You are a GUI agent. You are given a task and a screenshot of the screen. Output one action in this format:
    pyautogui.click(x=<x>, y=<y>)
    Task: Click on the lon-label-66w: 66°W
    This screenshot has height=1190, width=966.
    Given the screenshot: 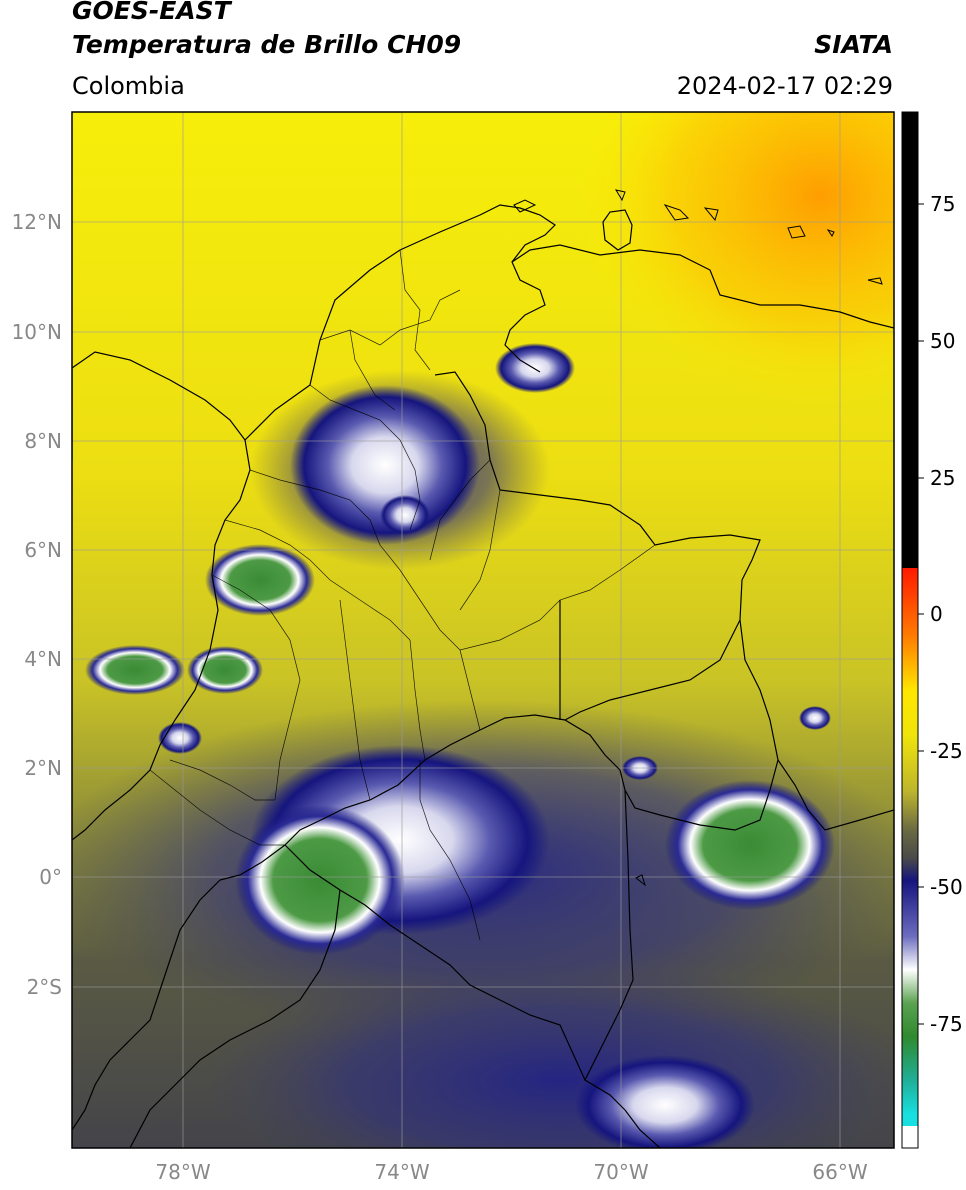 What is the action you would take?
    pyautogui.click(x=840, y=1172)
    